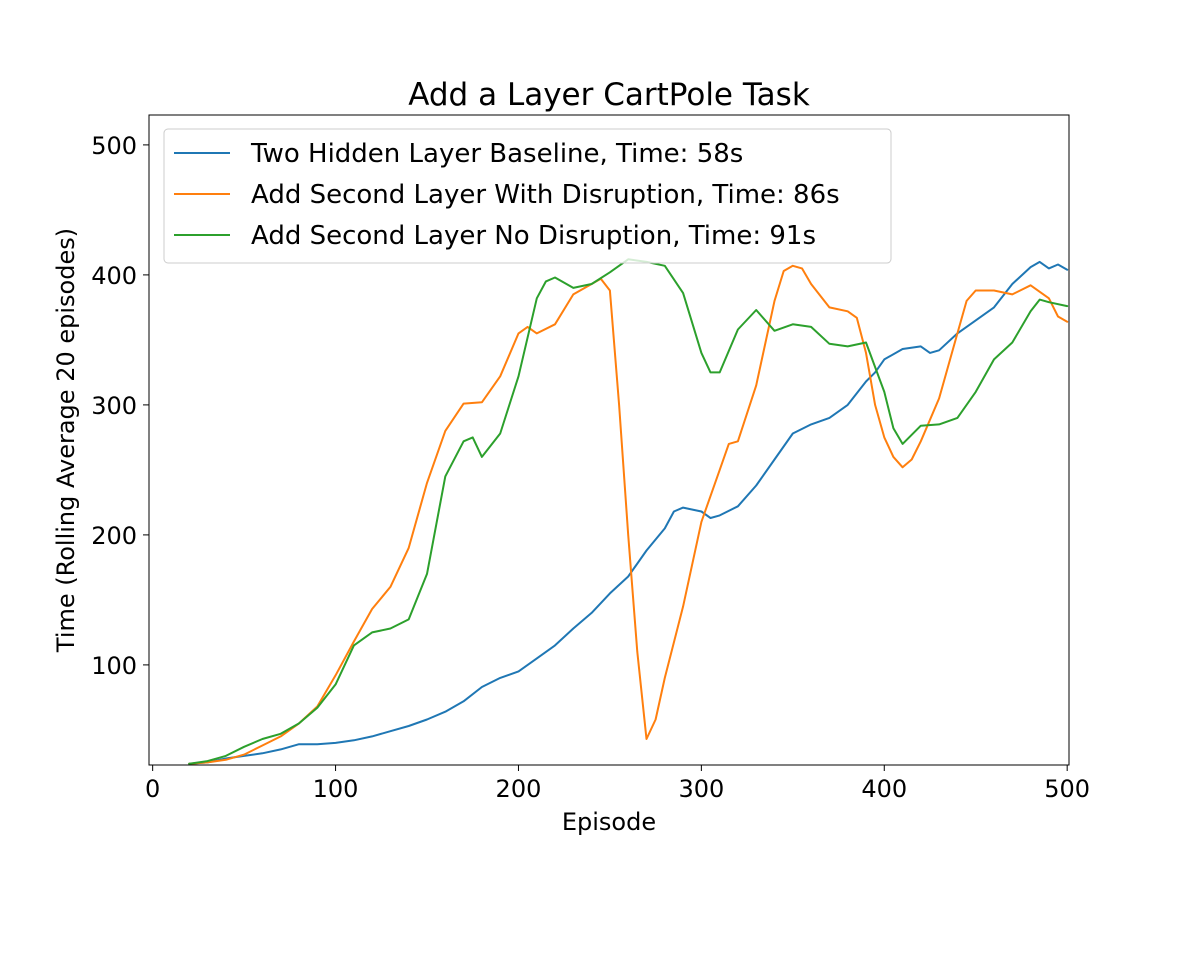 This screenshot has height=956, width=1189. Describe the element at coordinates (884, 789) in the screenshot. I see `x-tick-label: 400` at that location.